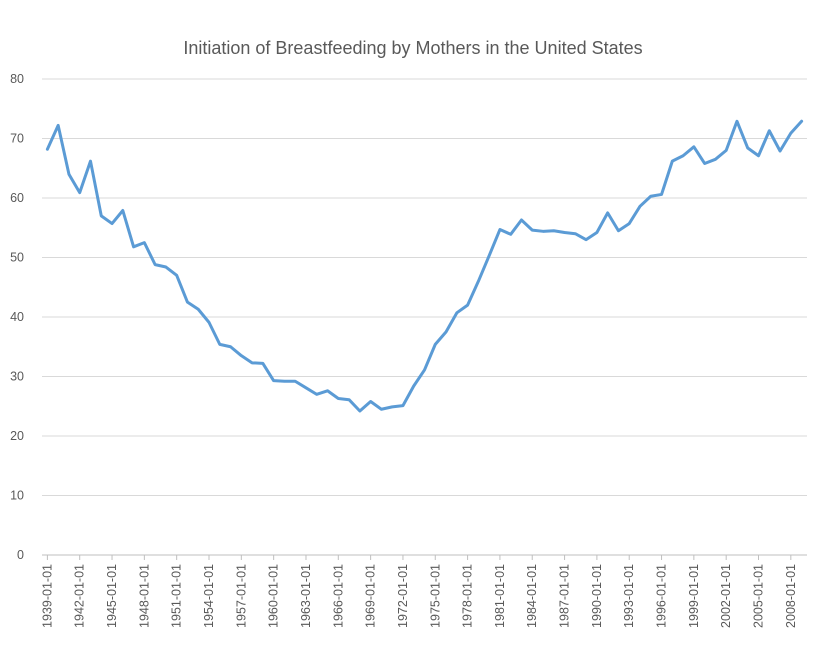 Image resolution: width=820 pixels, height=661 pixels. What do you see at coordinates (20, 555) in the screenshot?
I see `y-tick-label-0: 0` at bounding box center [20, 555].